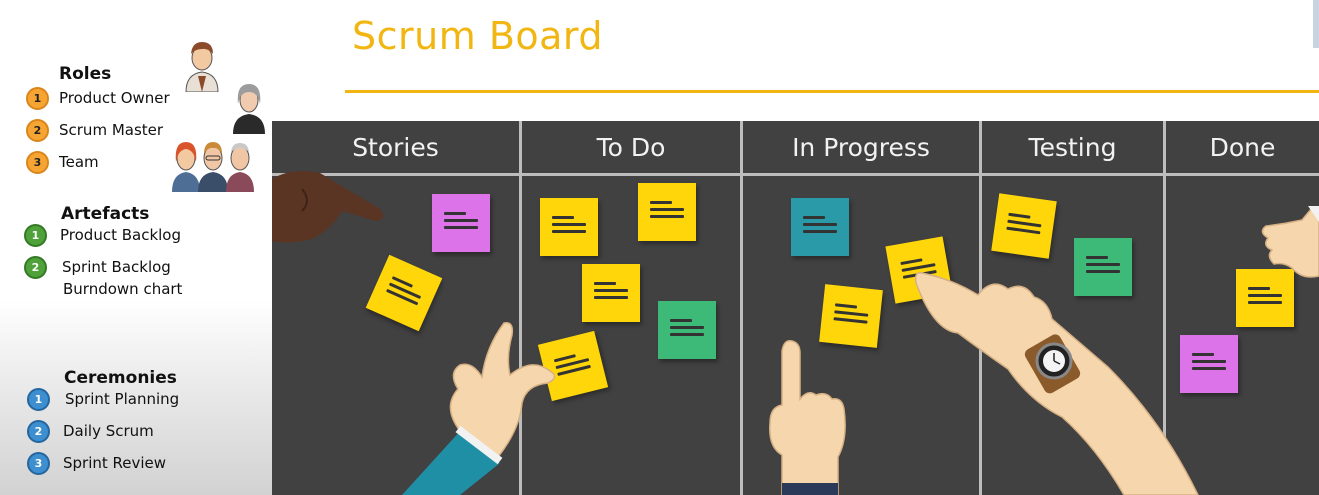 This screenshot has width=1319, height=495. I want to click on column-header-stories: Stories, so click(395, 147).